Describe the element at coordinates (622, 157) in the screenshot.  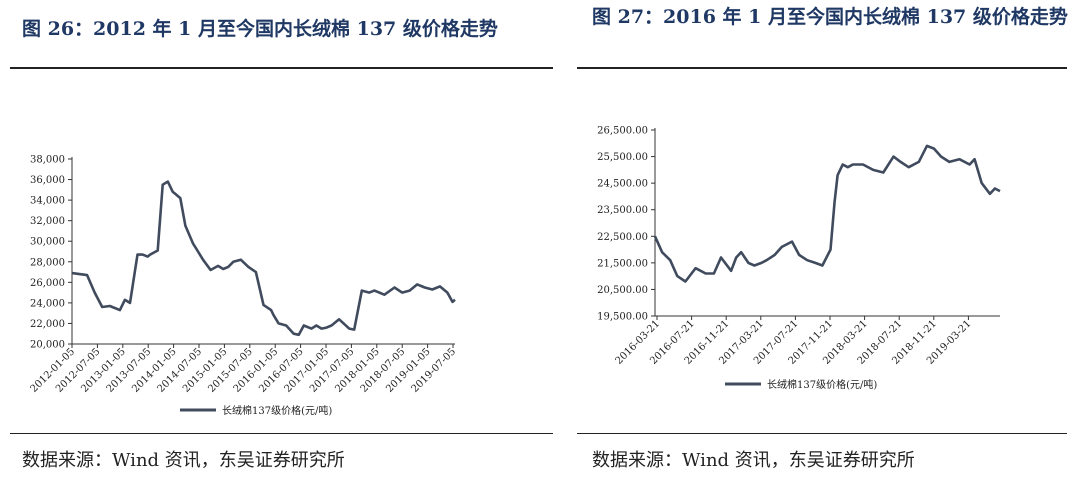
I see `fig27-y-tick-label: 25,500.00` at that location.